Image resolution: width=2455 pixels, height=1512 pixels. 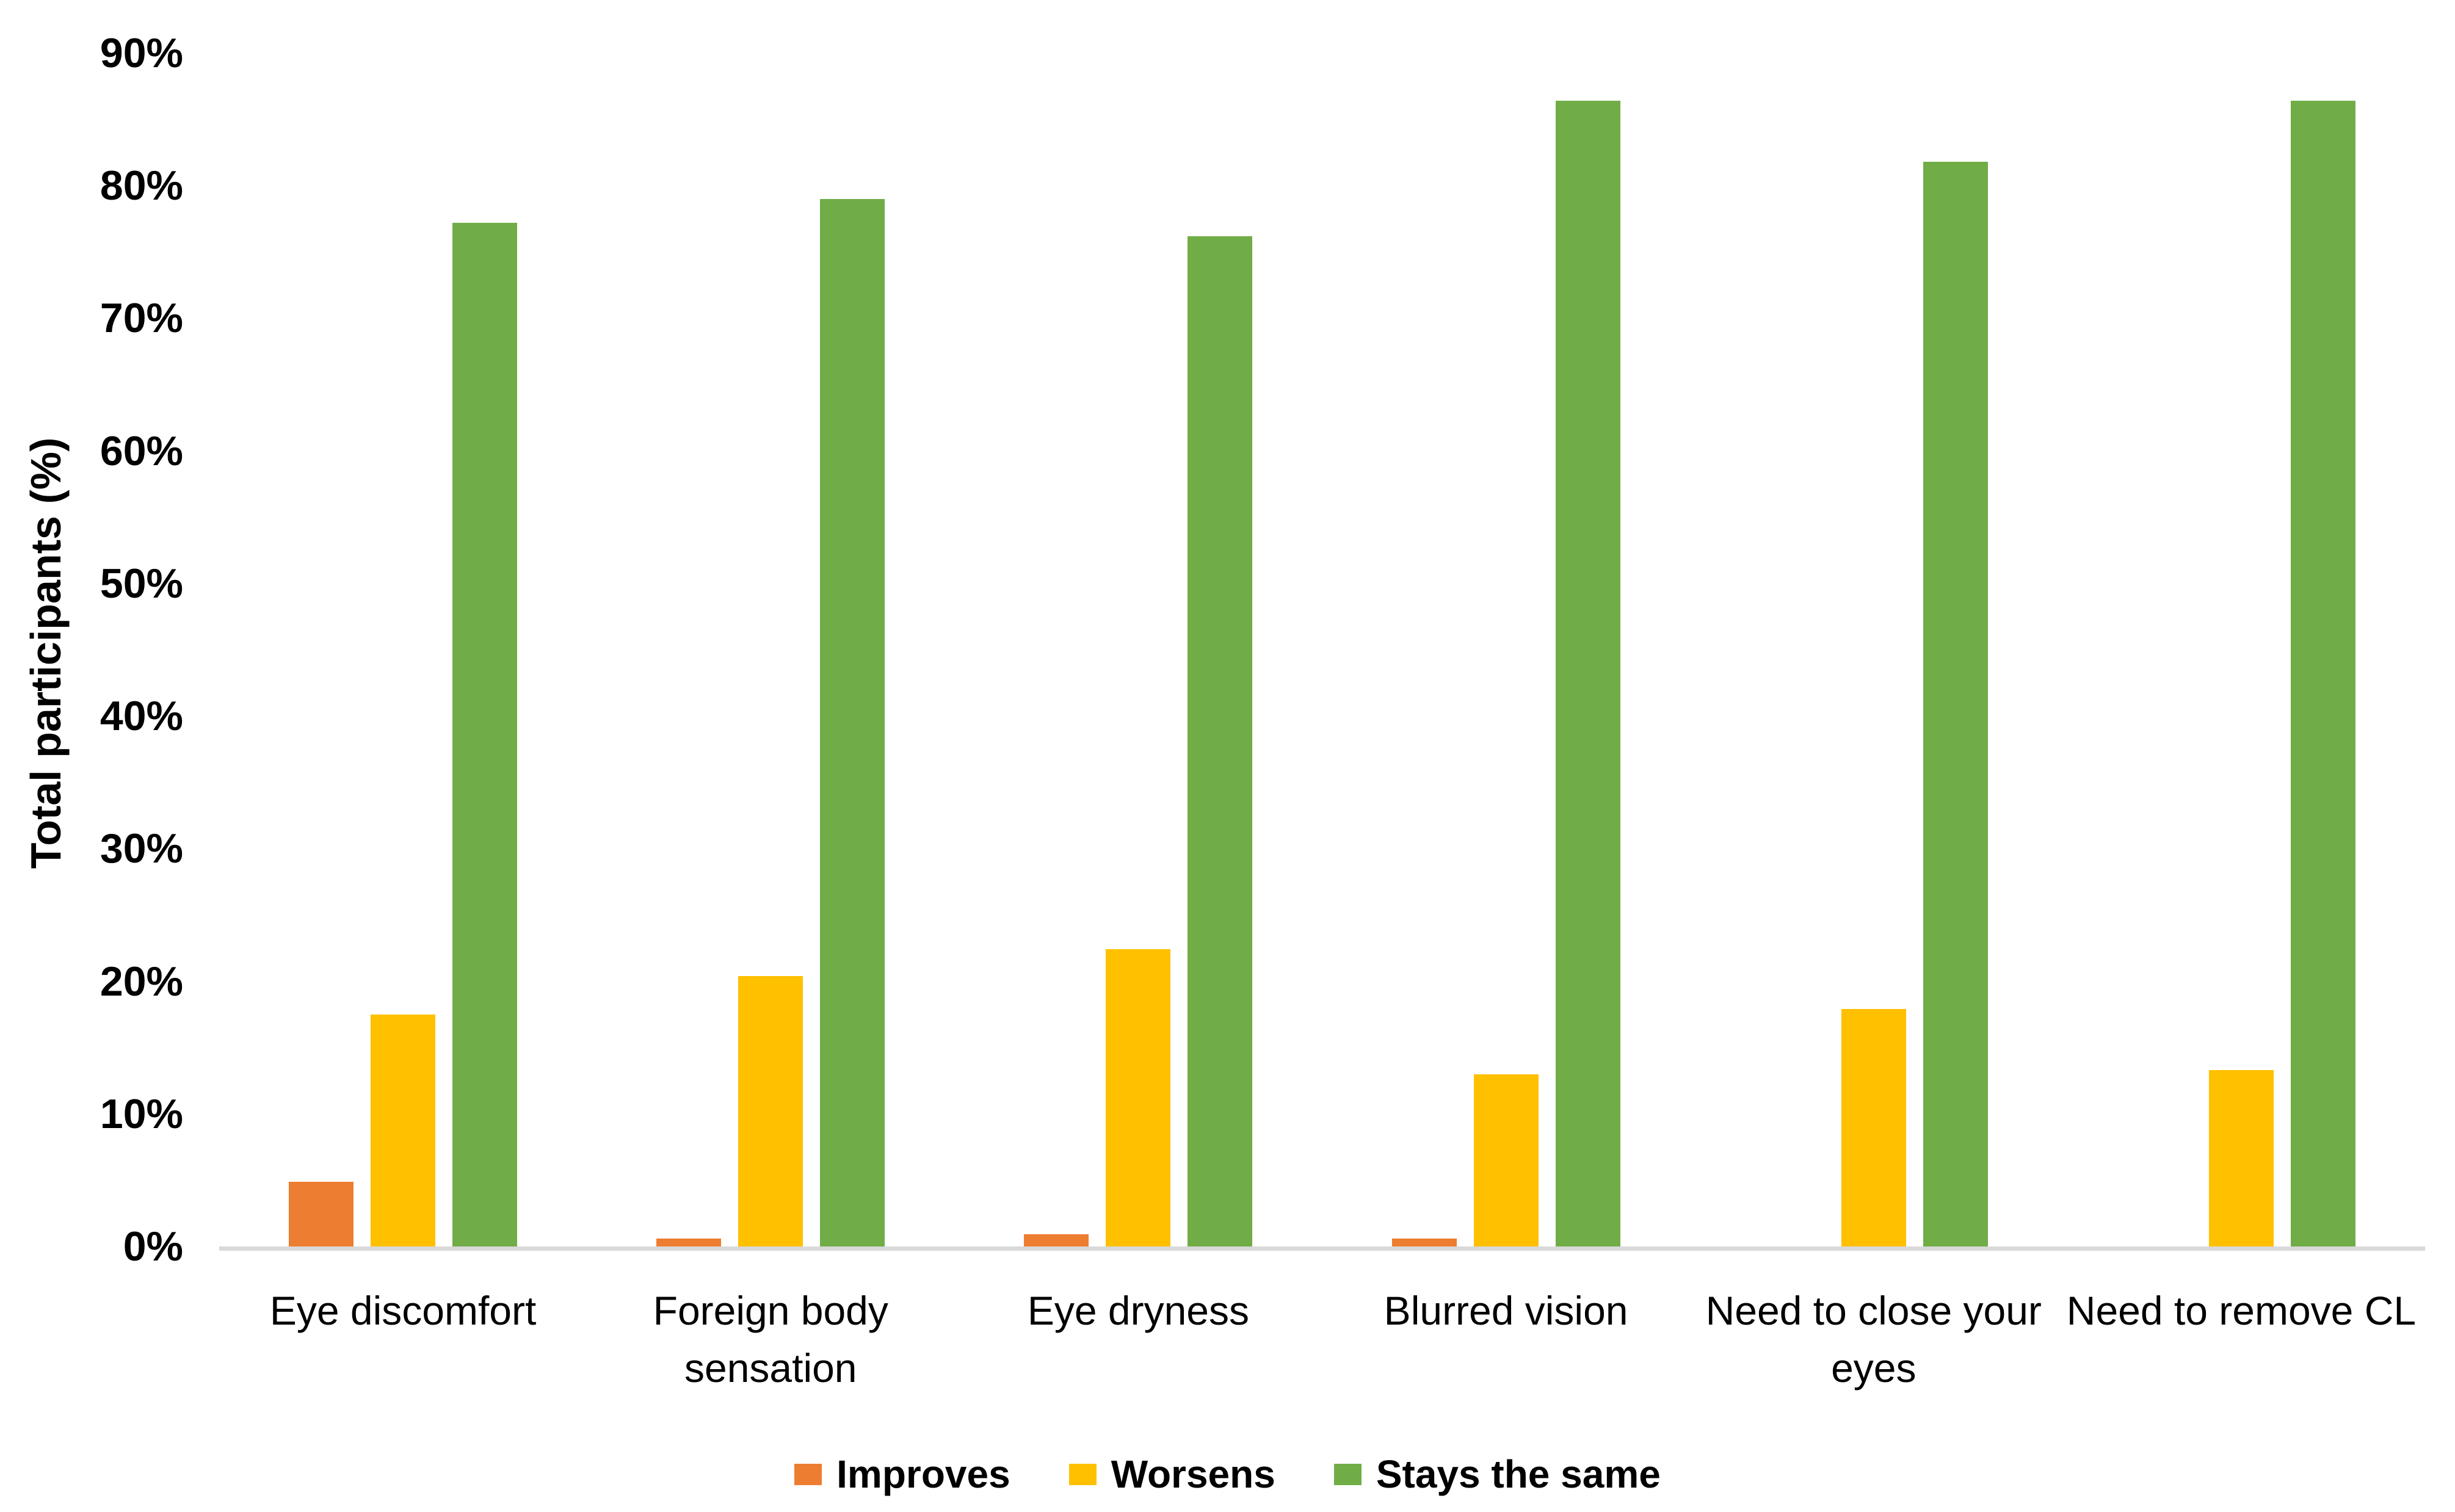 I want to click on y-axis-title: Total participants (%), so click(x=46, y=653).